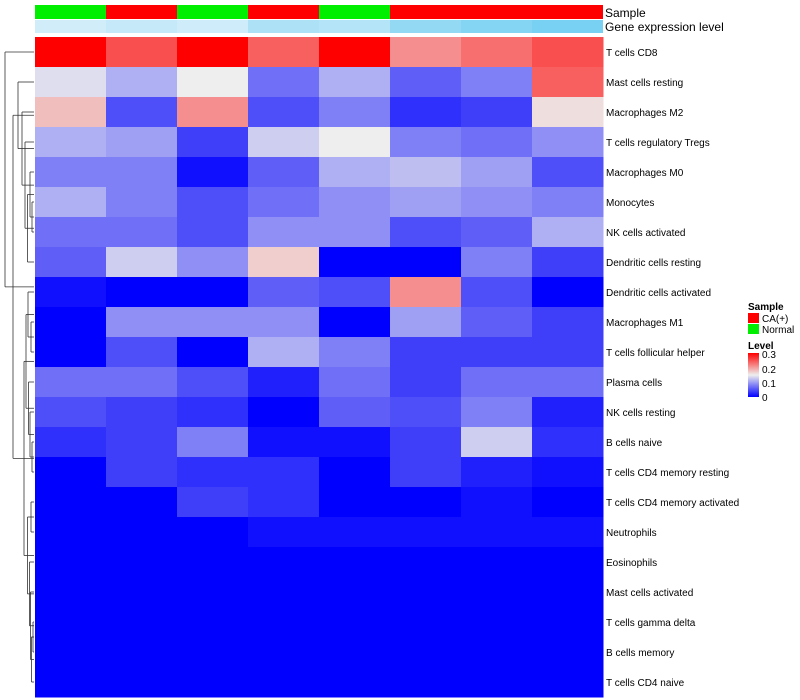 The height and width of the screenshot is (700, 800). I want to click on legend-swatch-normal, so click(753, 329).